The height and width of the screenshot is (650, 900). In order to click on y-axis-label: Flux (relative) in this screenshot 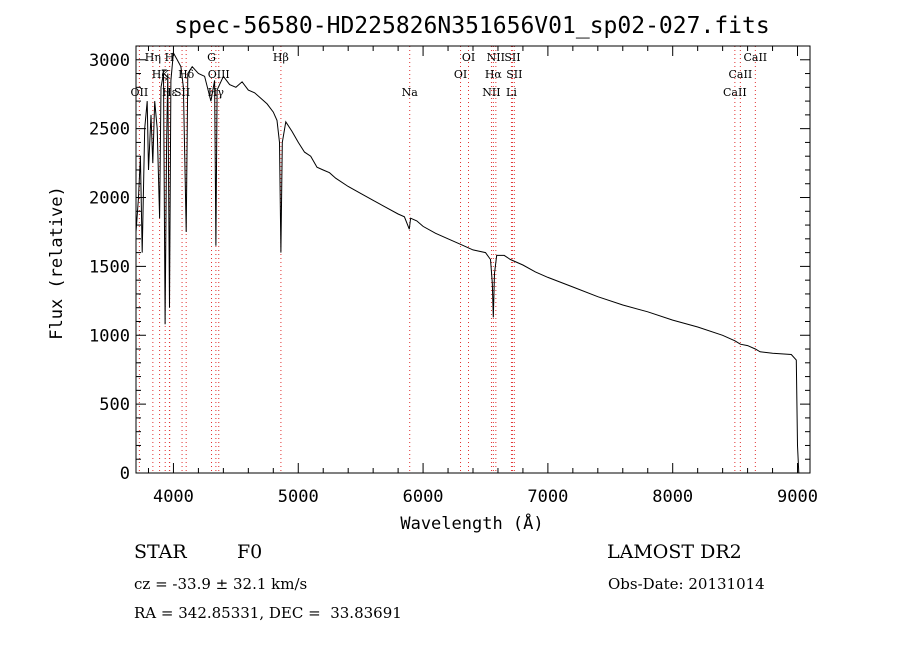, I will do `click(57, 263)`.